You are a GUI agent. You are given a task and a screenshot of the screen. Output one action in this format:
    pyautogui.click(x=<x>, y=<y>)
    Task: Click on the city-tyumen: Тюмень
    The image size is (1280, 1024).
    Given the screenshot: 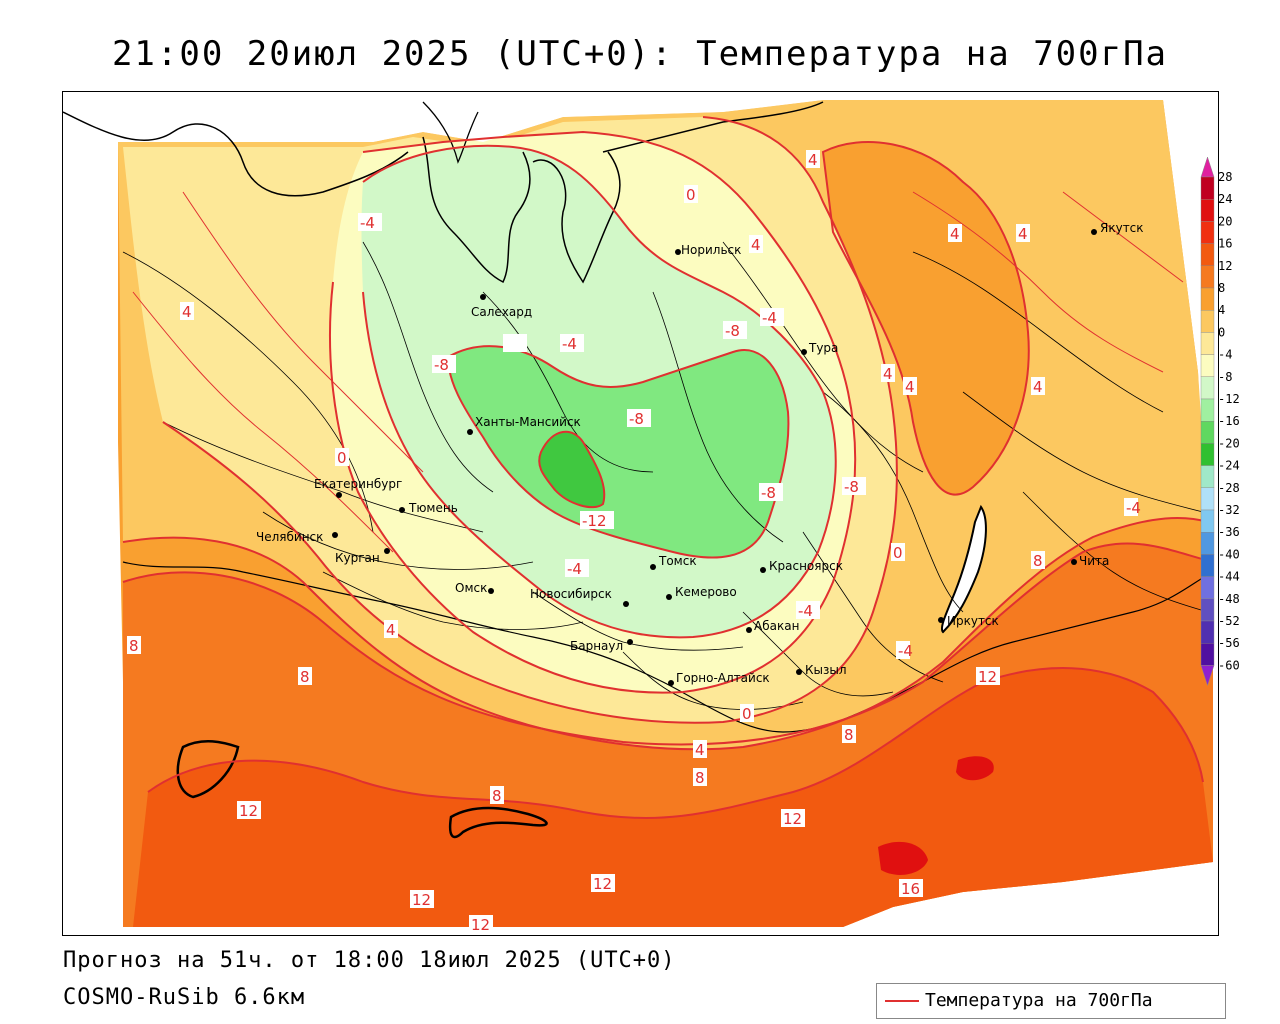 What is the action you would take?
    pyautogui.click(x=428, y=508)
    